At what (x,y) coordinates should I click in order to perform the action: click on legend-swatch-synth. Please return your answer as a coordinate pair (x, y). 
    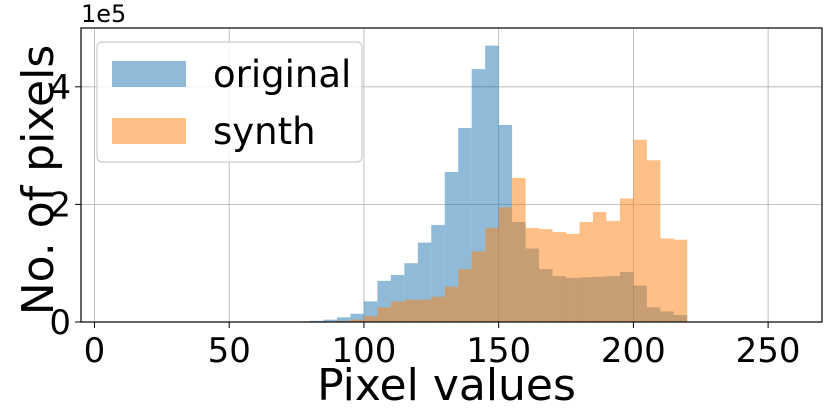
    Looking at the image, I should click on (149, 131).